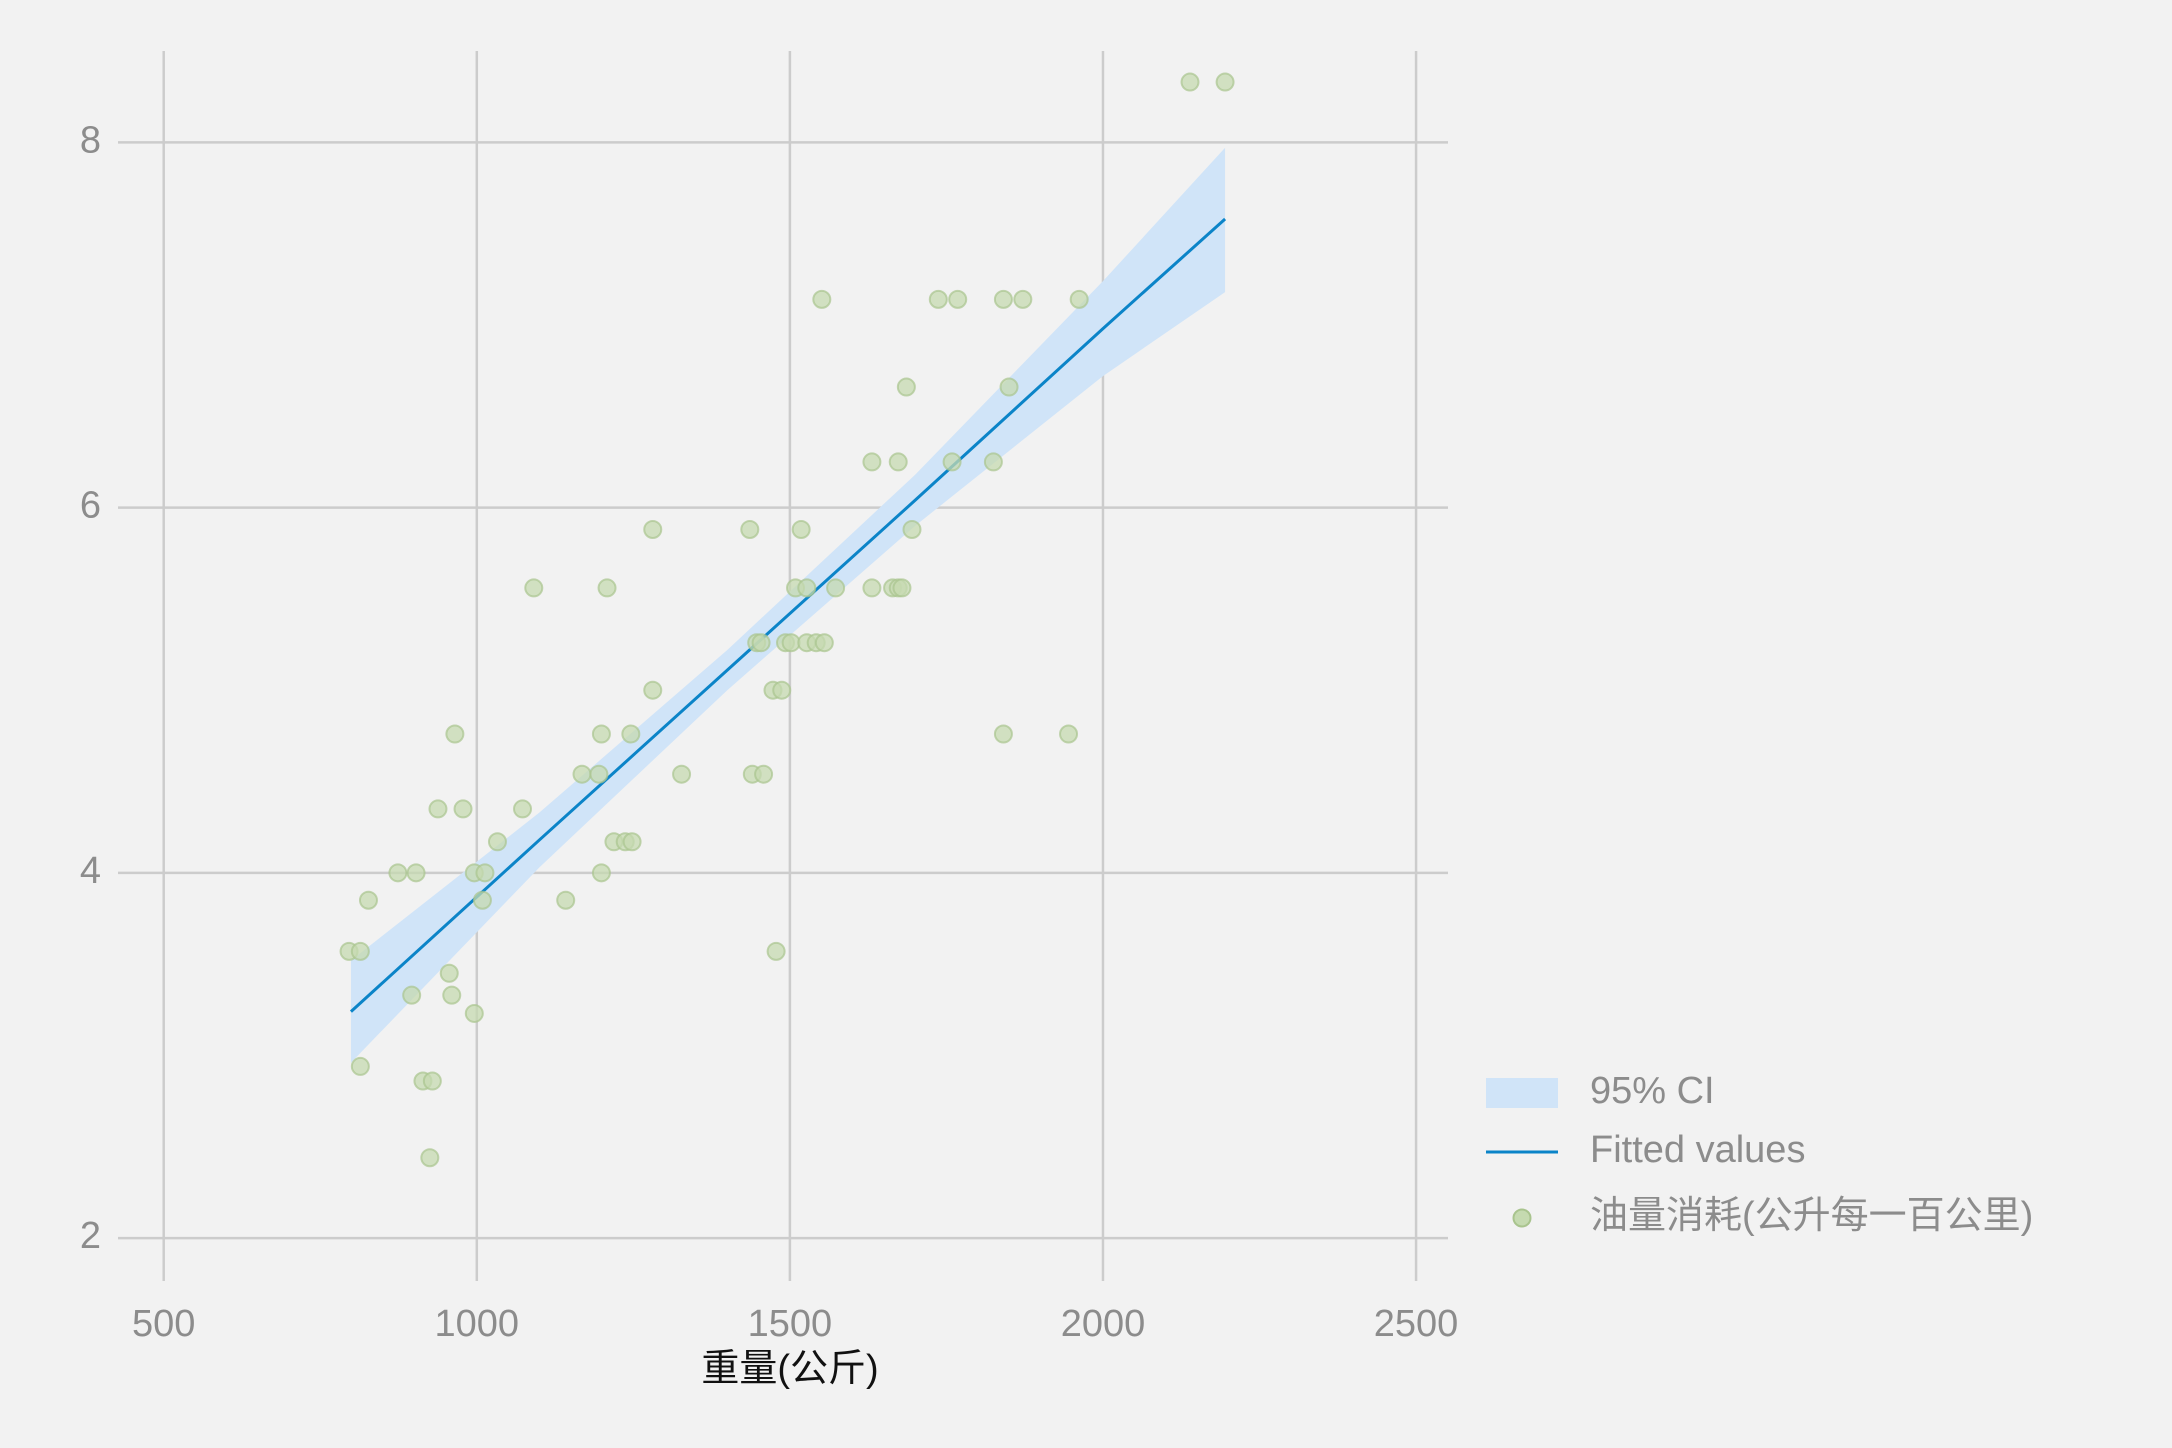 The image size is (2172, 1448). What do you see at coordinates (1416, 1324) in the screenshot?
I see `x-tick-label: 2500` at bounding box center [1416, 1324].